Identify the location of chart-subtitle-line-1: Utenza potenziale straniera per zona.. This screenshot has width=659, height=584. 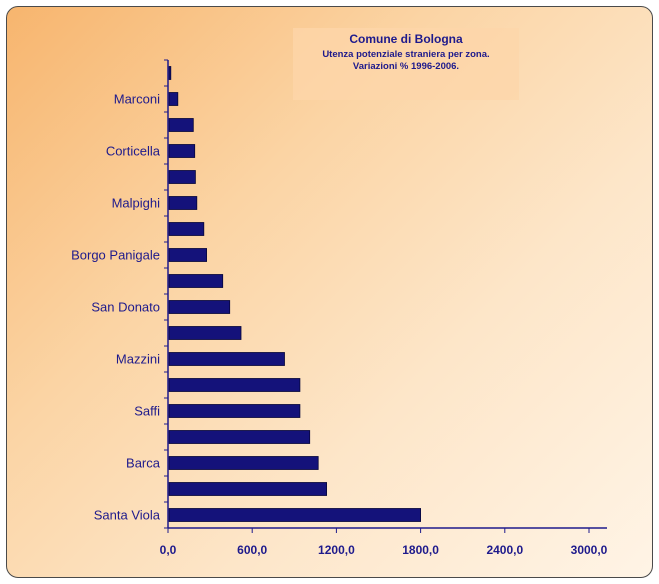
(406, 54).